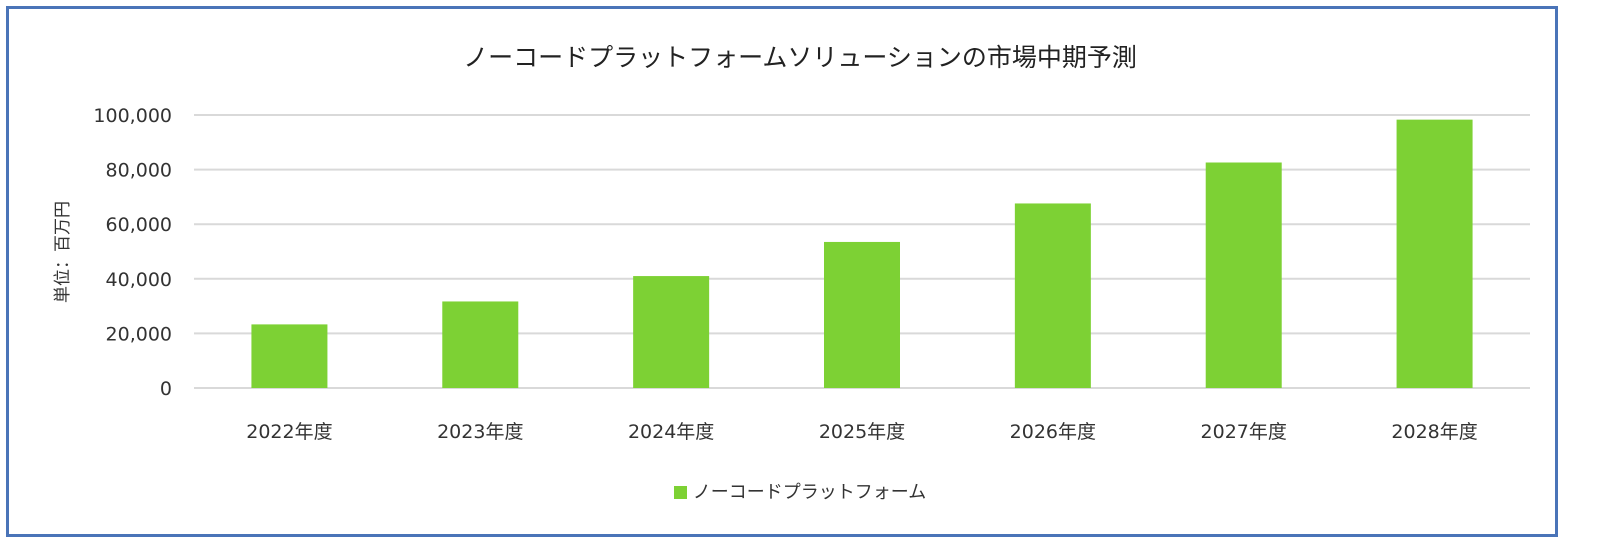 The width and height of the screenshot is (1600, 551). Describe the element at coordinates (132, 116) in the screenshot. I see `y-tick-label: 100,000` at that location.